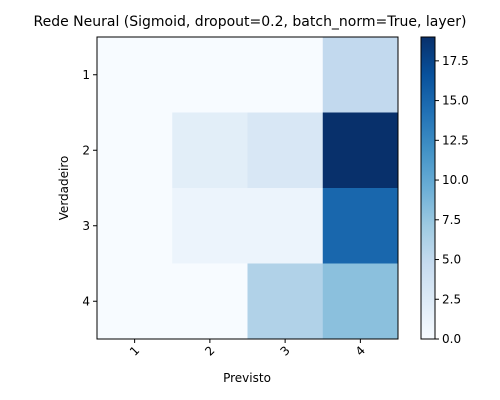 The width and height of the screenshot is (500, 400). Describe the element at coordinates (134, 350) in the screenshot. I see `x-tick-label: 1` at that location.